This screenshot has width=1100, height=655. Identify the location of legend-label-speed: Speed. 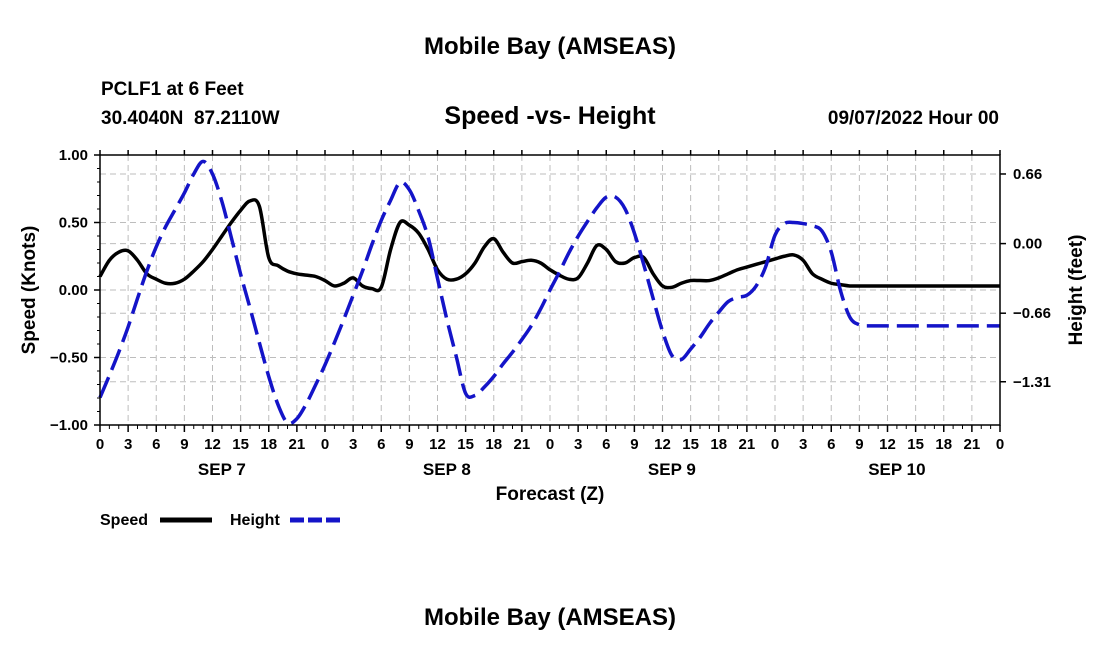
(124, 520).